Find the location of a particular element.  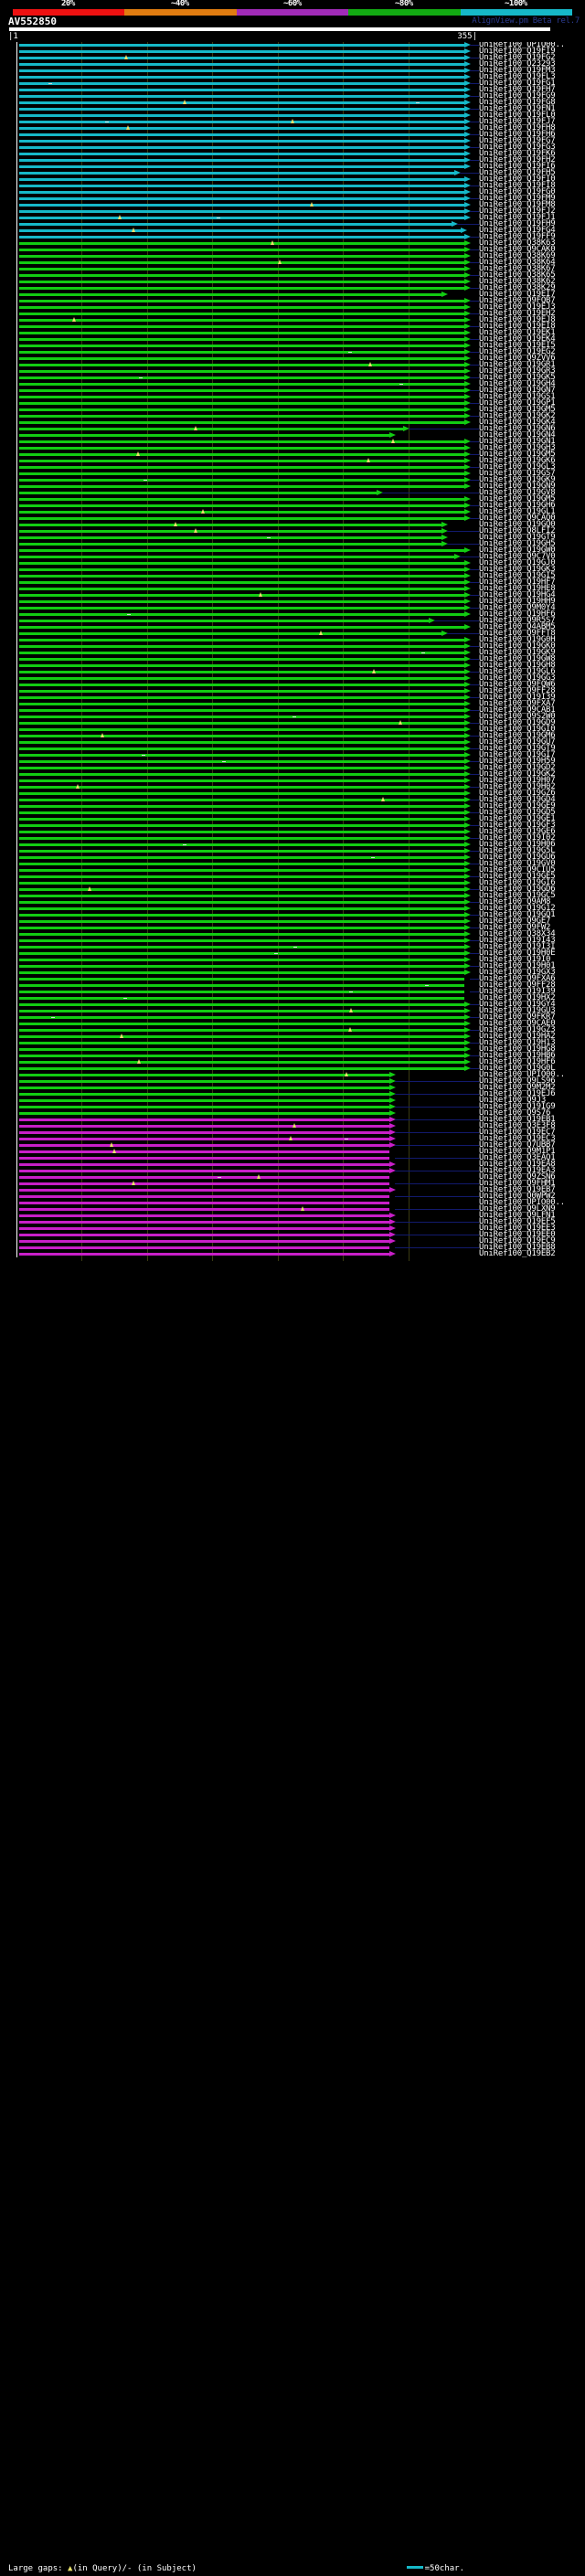

alignment-row: UniRef100_Q9R5S7 is located at coordinates (293, 621).